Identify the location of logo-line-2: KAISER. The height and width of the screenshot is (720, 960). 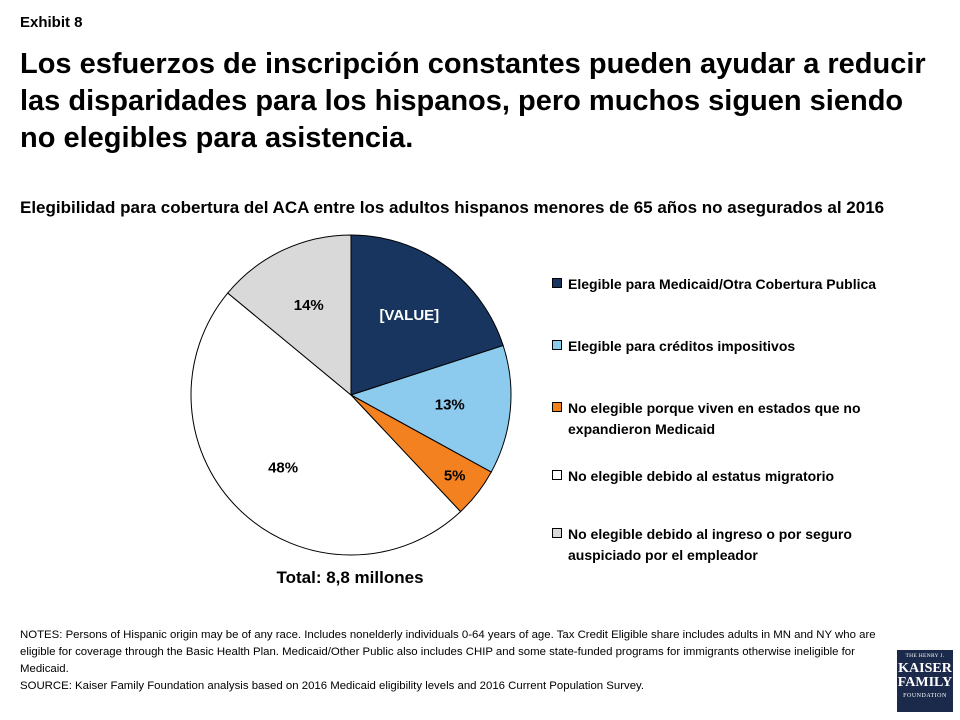
(925, 668).